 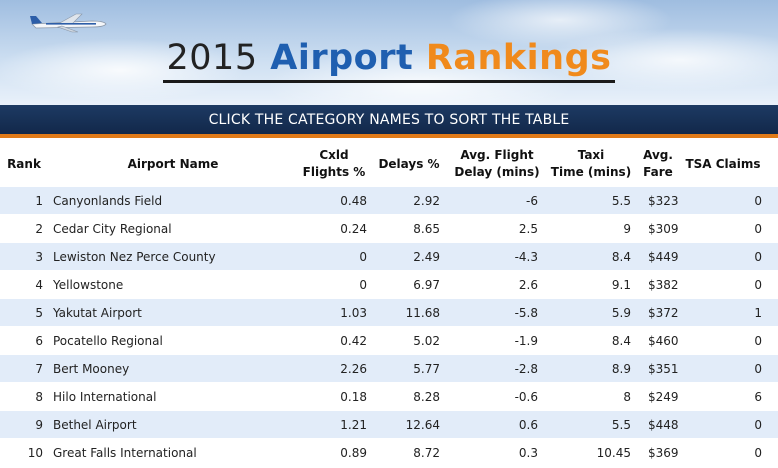 I want to click on column-header-label: Rank, so click(x=24, y=163).